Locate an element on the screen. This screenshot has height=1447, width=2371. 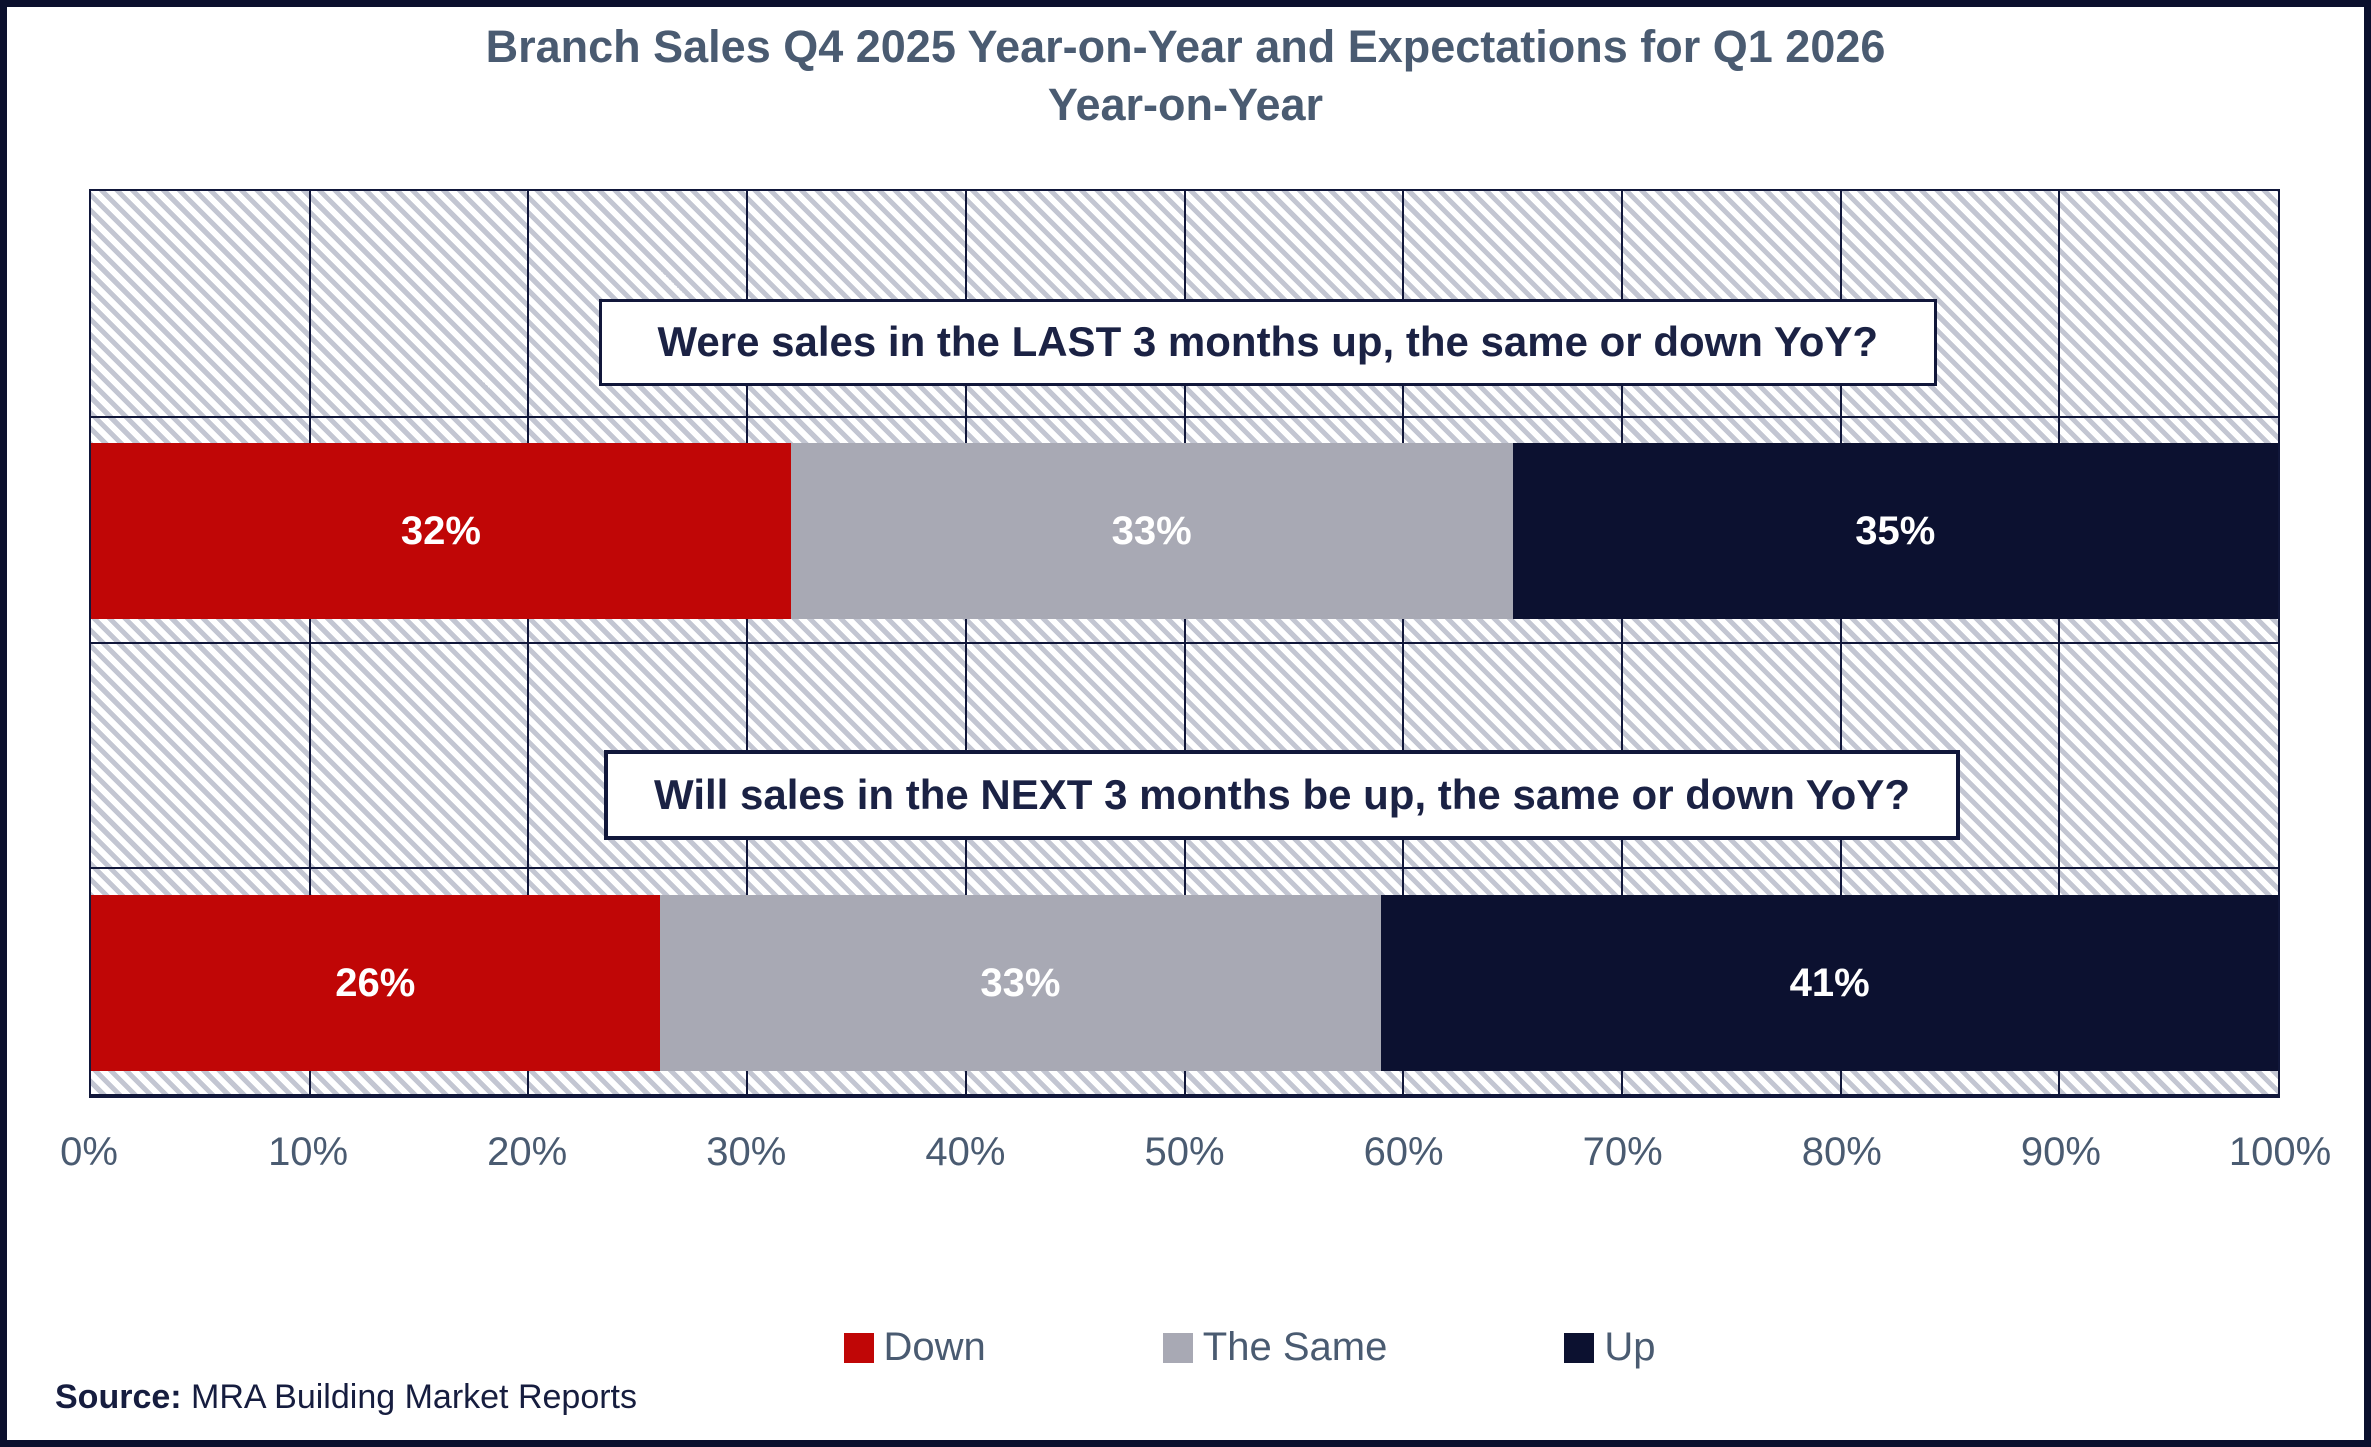
x-tick-100: 100% is located at coordinates (2280, 1152).